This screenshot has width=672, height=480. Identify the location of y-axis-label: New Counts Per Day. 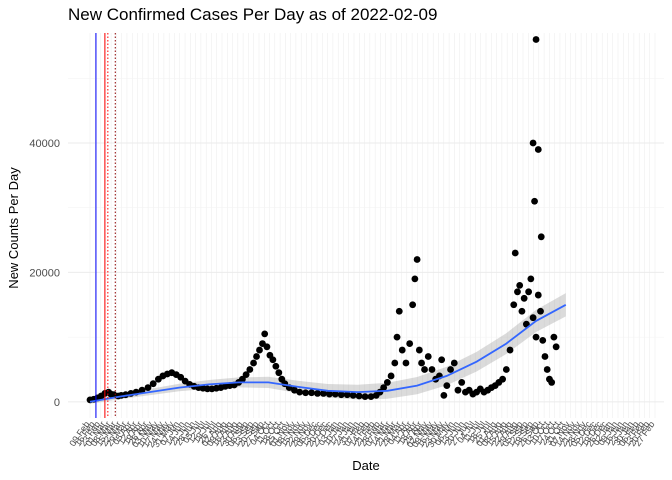
(13, 228).